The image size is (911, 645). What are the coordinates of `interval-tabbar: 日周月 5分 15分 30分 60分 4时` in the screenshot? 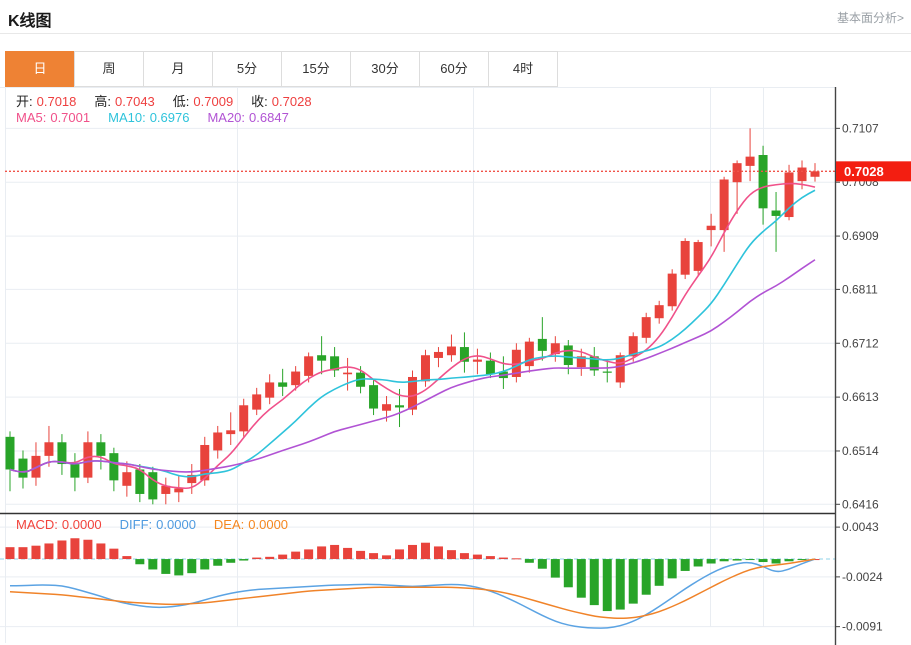 It's located at (458, 69).